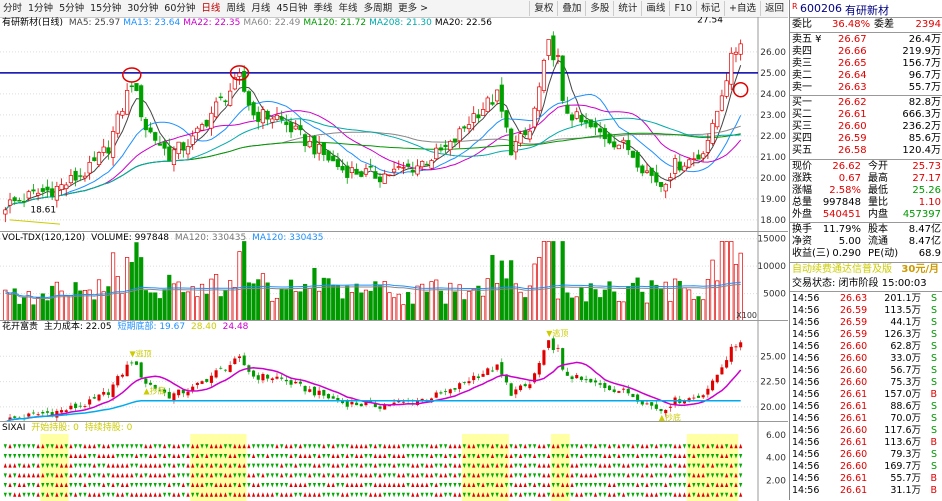 This screenshot has width=942, height=501. What do you see at coordinates (742, 8) in the screenshot?
I see `toolbar-button-7: +自选` at bounding box center [742, 8].